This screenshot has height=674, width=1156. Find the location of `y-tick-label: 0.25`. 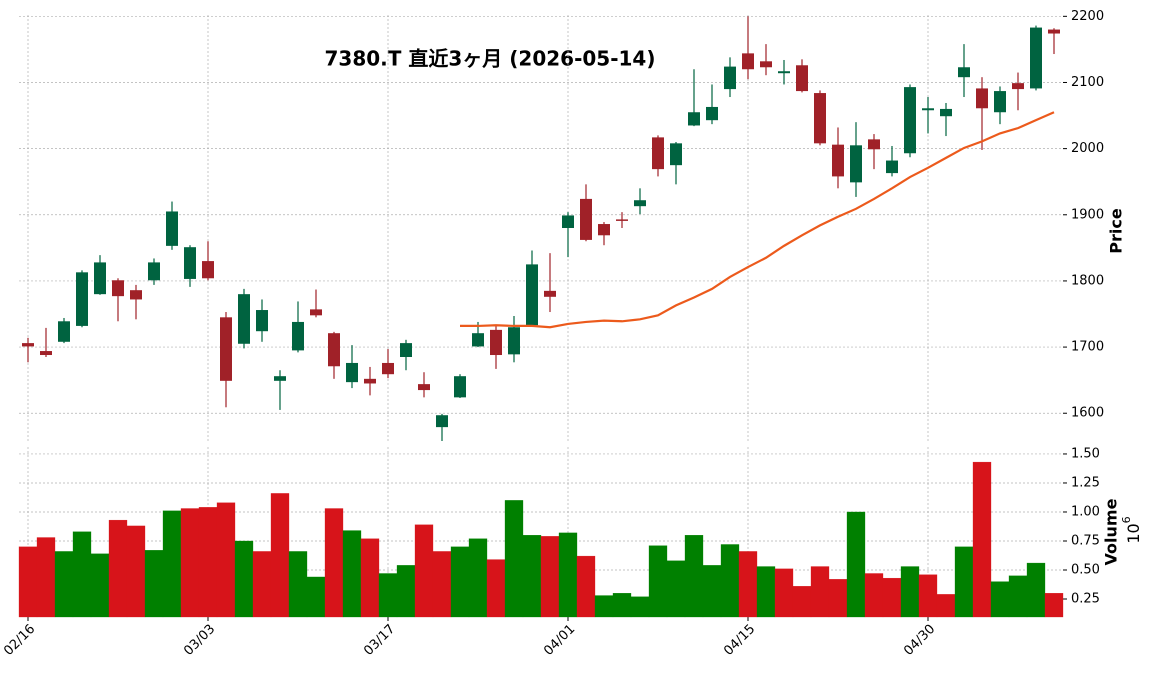

y-tick-label: 0.25 is located at coordinates (1085, 599).